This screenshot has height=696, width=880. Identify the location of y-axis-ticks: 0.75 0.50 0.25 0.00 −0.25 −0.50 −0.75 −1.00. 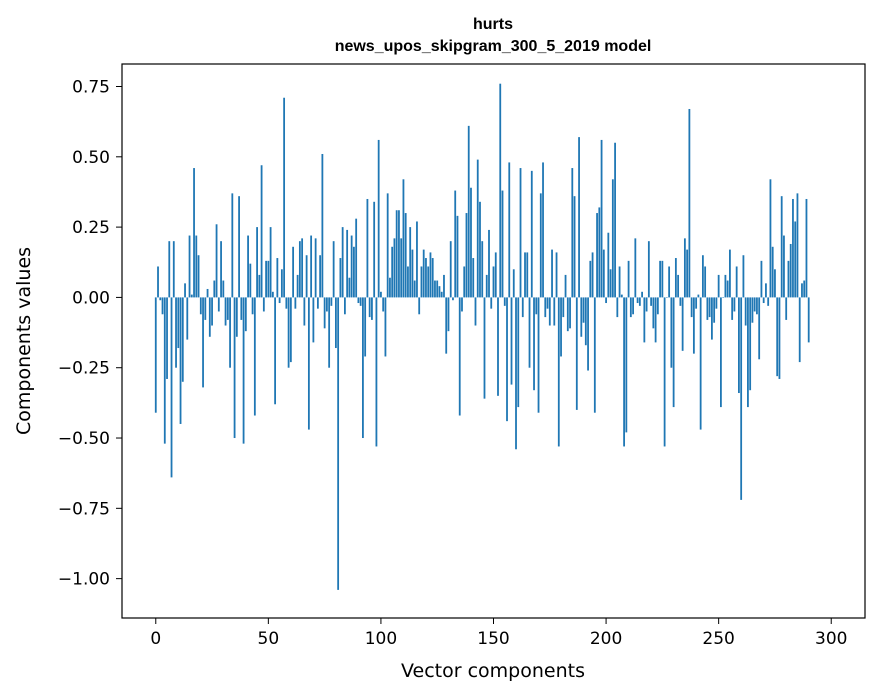
(90, 333).